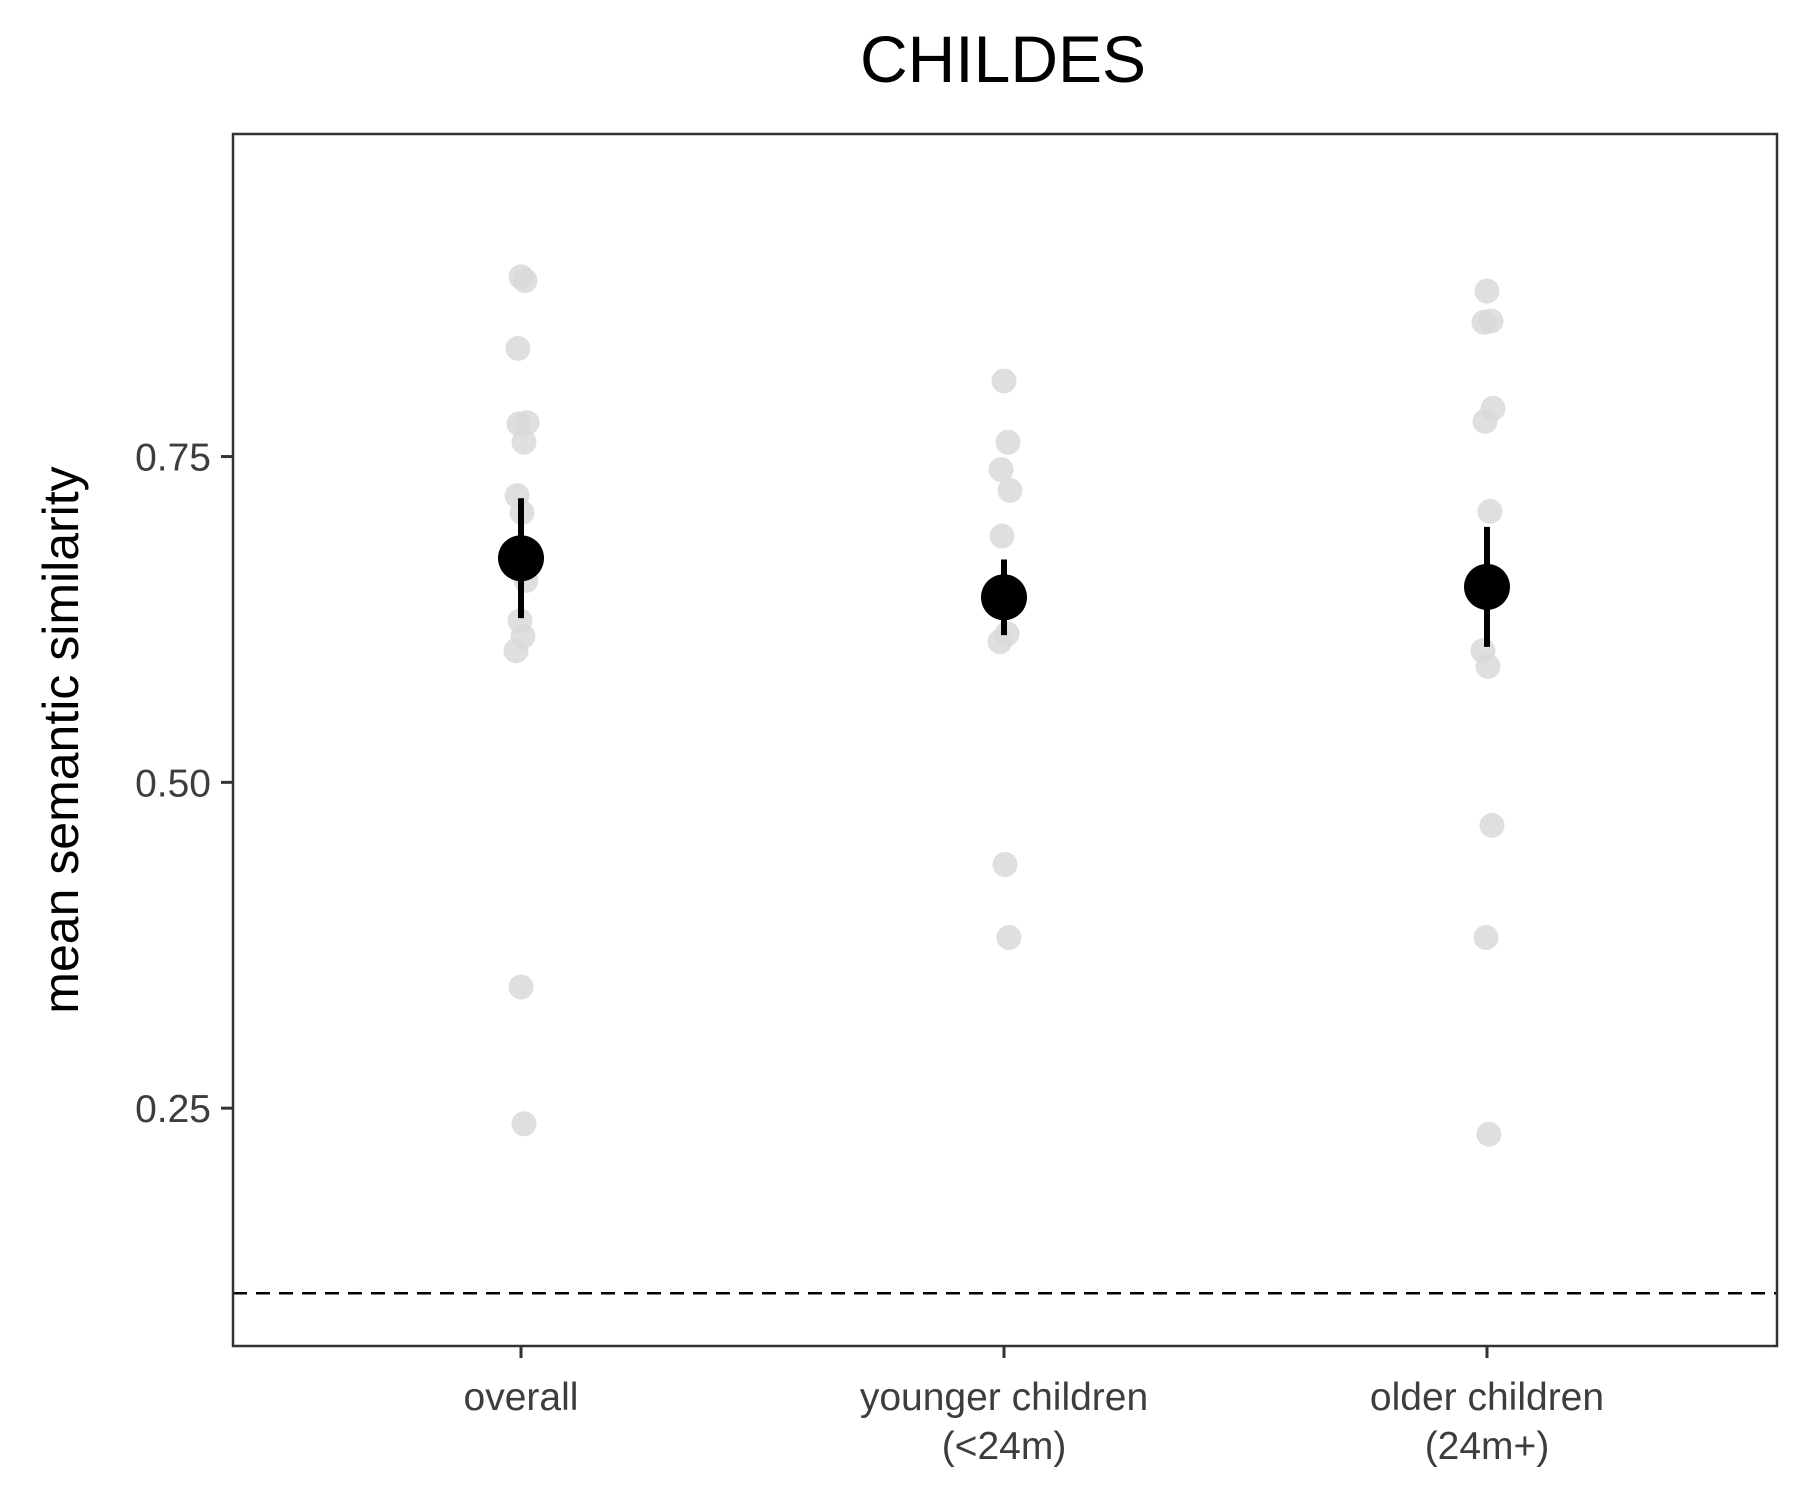  What do you see at coordinates (1487, 1397) in the screenshot?
I see `x-tick-label: older children` at bounding box center [1487, 1397].